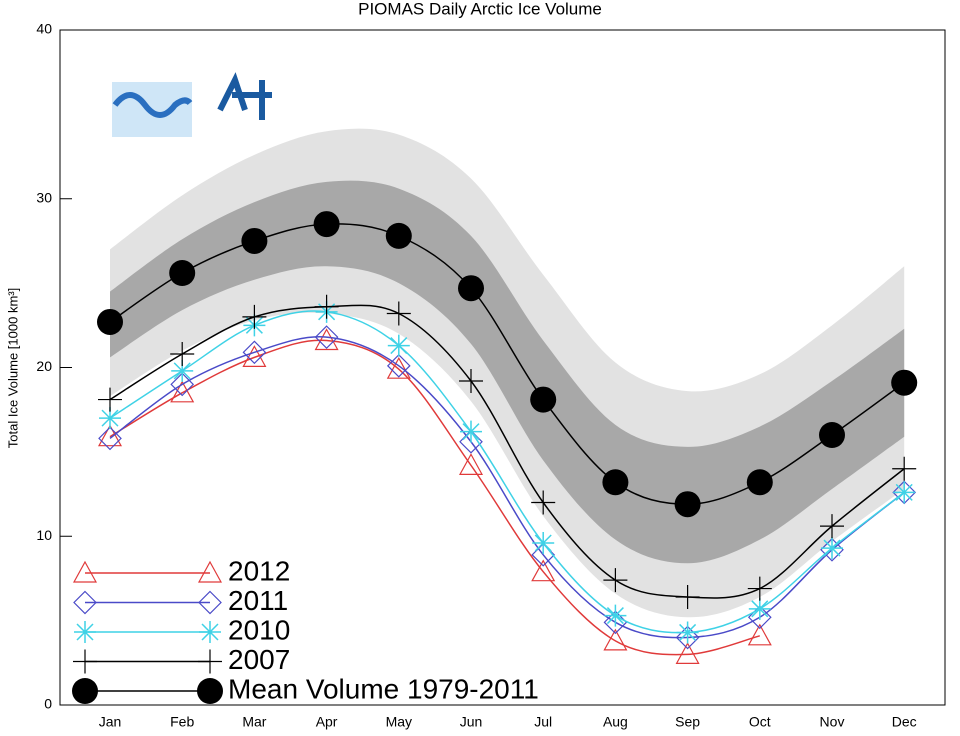  I want to click on x-tick-label: Jun, so click(471, 722).